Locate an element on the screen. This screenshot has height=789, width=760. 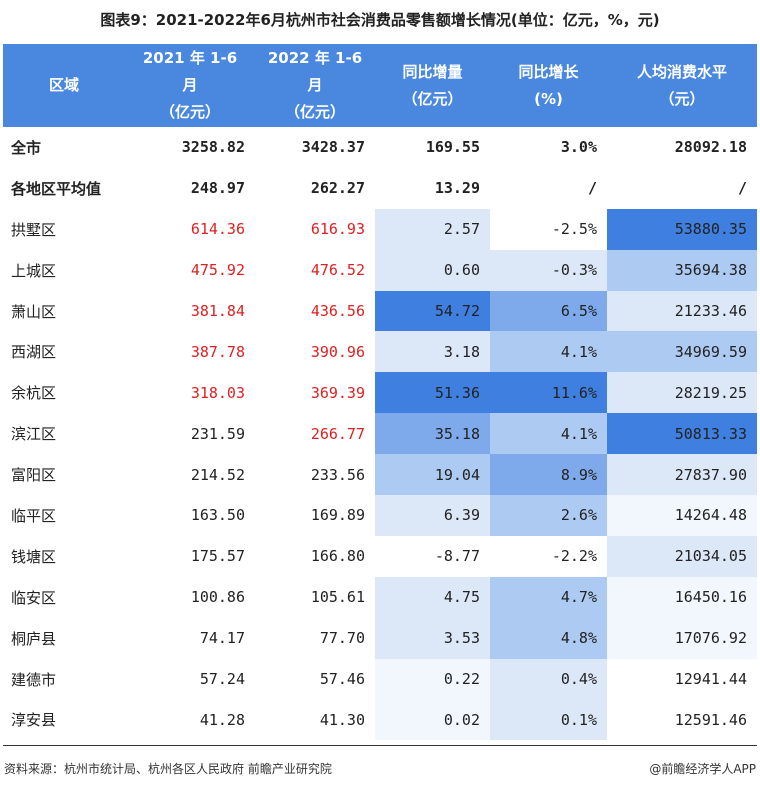
column-header-line: 区域 is located at coordinates (63, 85).